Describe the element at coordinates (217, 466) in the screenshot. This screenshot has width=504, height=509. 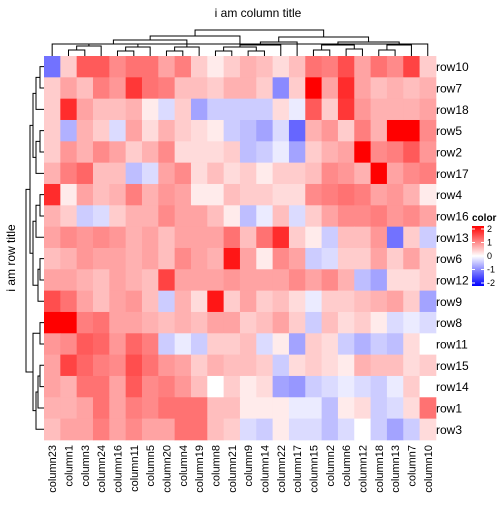
I see `column-label: column8` at that location.